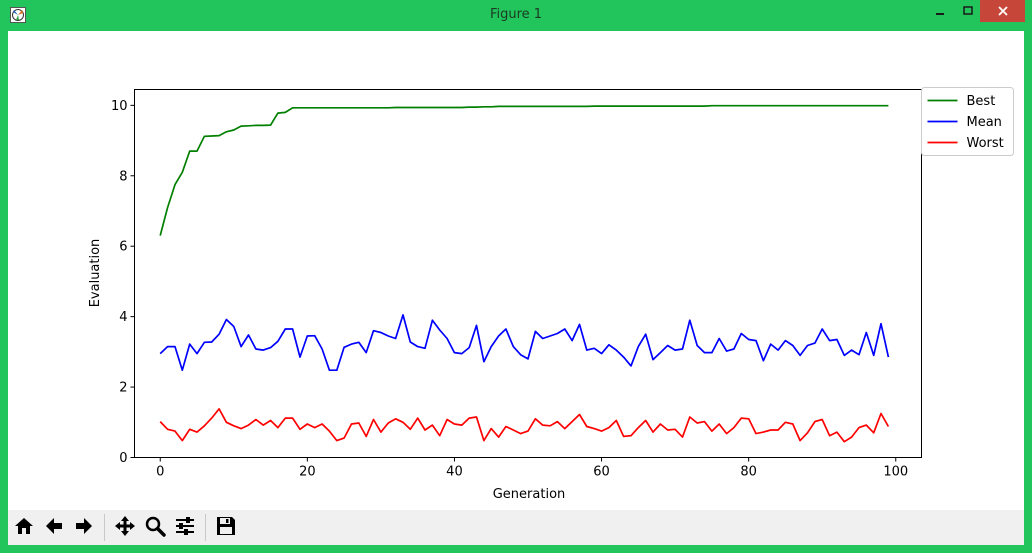 The width and height of the screenshot is (1032, 553). Describe the element at coordinates (160, 472) in the screenshot. I see `x-tick-label: 0` at that location.